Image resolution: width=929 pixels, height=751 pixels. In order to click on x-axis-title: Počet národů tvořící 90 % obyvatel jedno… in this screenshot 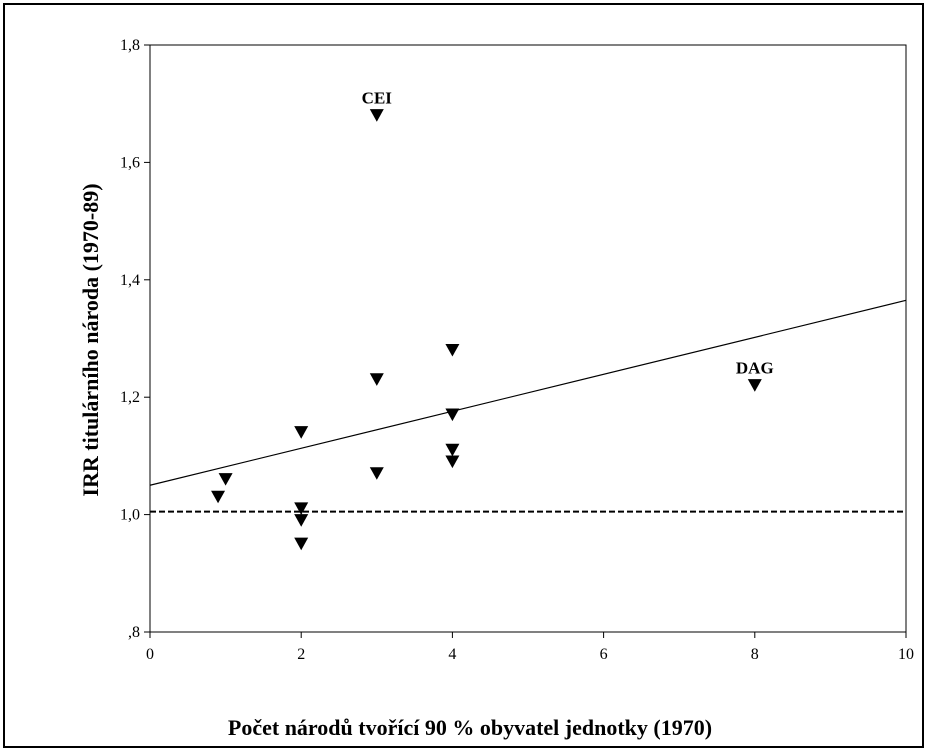, I will do `click(470, 727)`.